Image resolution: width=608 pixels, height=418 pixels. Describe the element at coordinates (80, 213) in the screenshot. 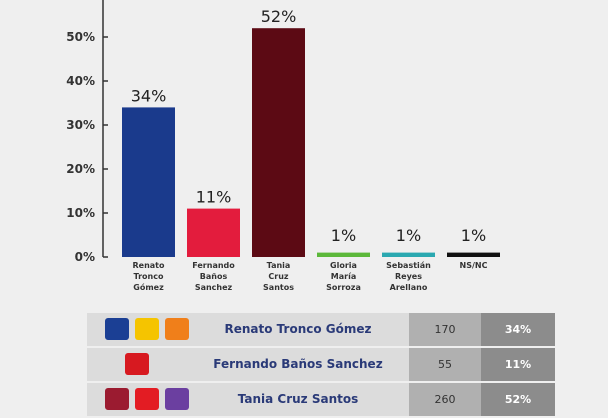

I see `y-tick-label: 10%` at that location.